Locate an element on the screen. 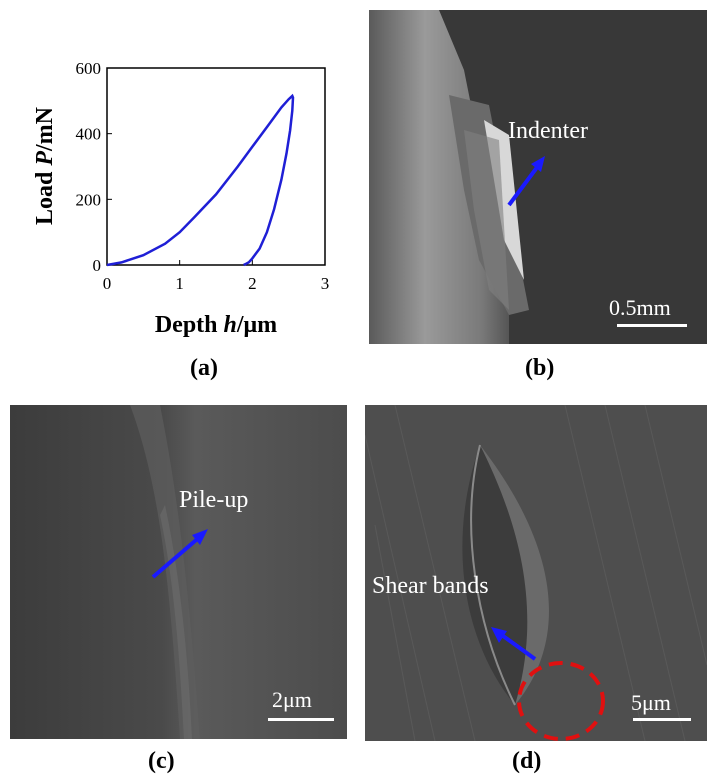 This screenshot has height=783, width=707. y-tick-label: 200 is located at coordinates (89, 199).